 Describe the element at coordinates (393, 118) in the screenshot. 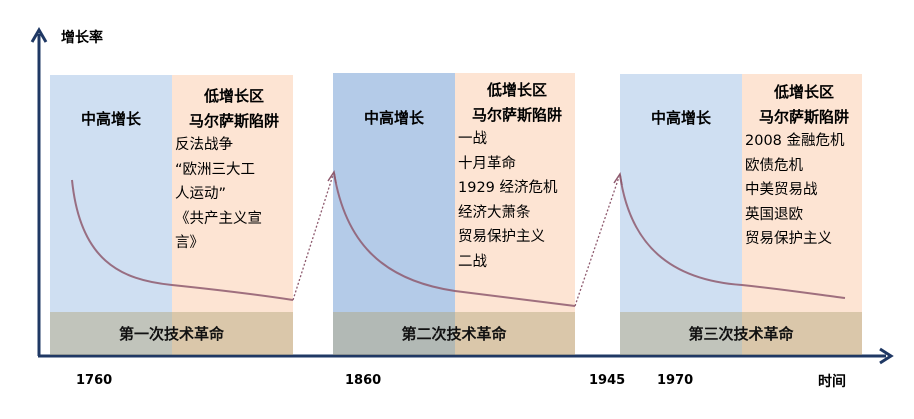

I see `era2-high-growth-label: 中高增长` at that location.